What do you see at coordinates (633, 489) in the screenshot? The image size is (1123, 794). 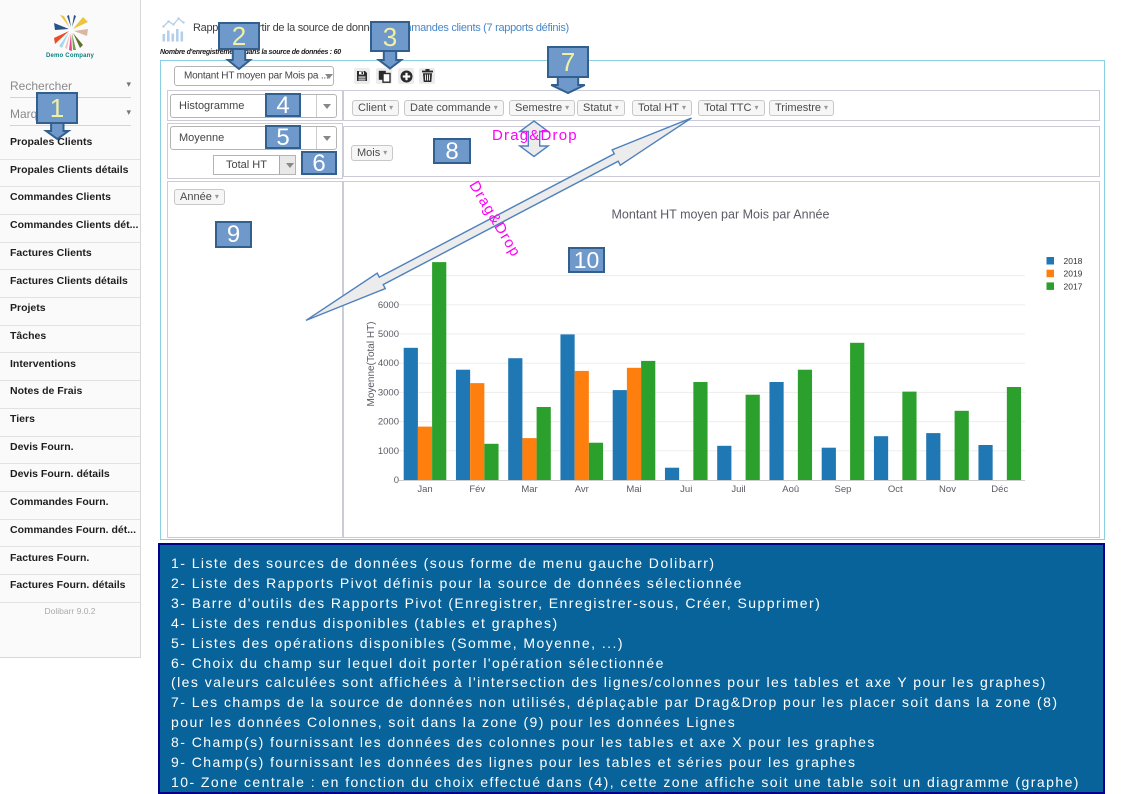 I see `svg-text: Mai` at bounding box center [633, 489].